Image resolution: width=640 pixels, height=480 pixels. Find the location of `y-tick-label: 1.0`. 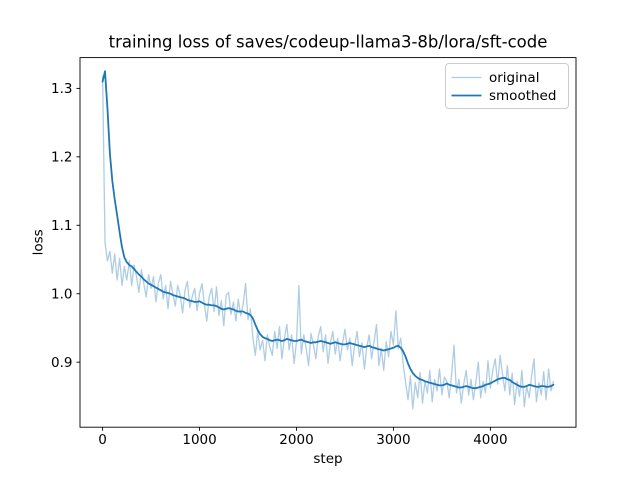

y-tick-label: 1.0 is located at coordinates (61, 294).